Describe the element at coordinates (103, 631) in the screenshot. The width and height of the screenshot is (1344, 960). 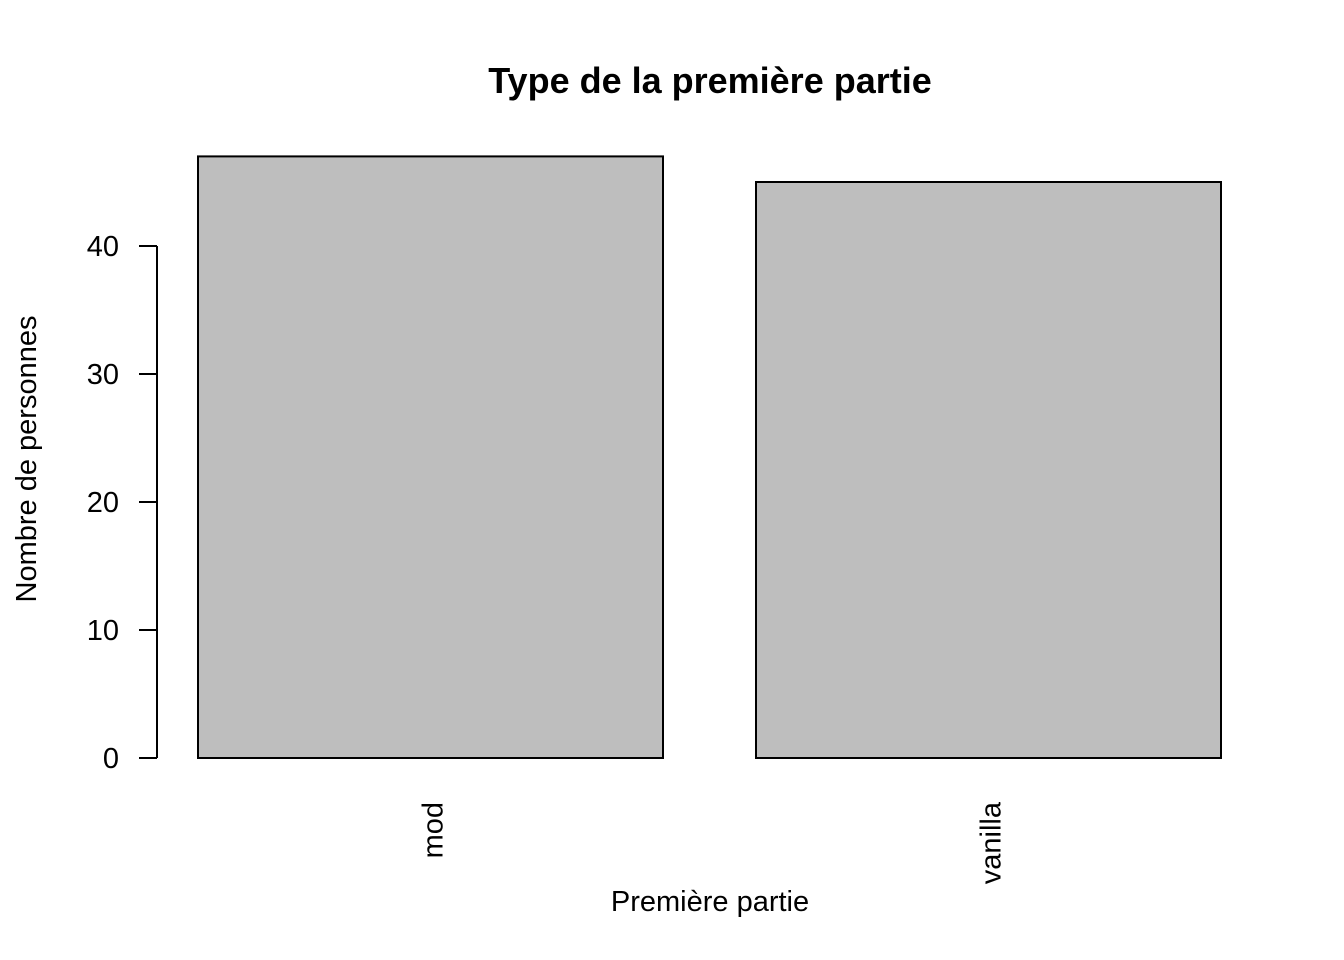
I see `y-tick-label-10: 10` at that location.